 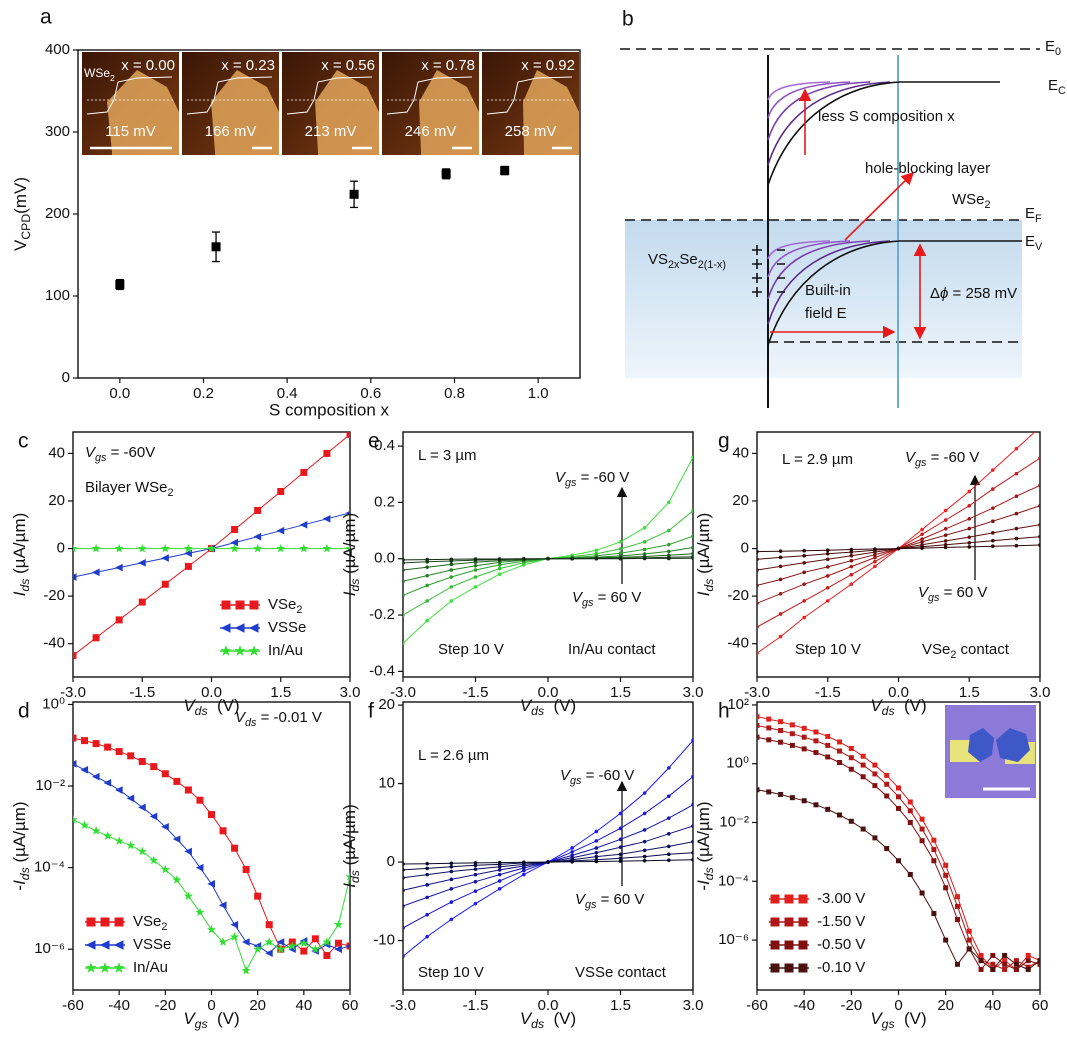 I want to click on y-tick-label: 0, so click(x=745, y=548).